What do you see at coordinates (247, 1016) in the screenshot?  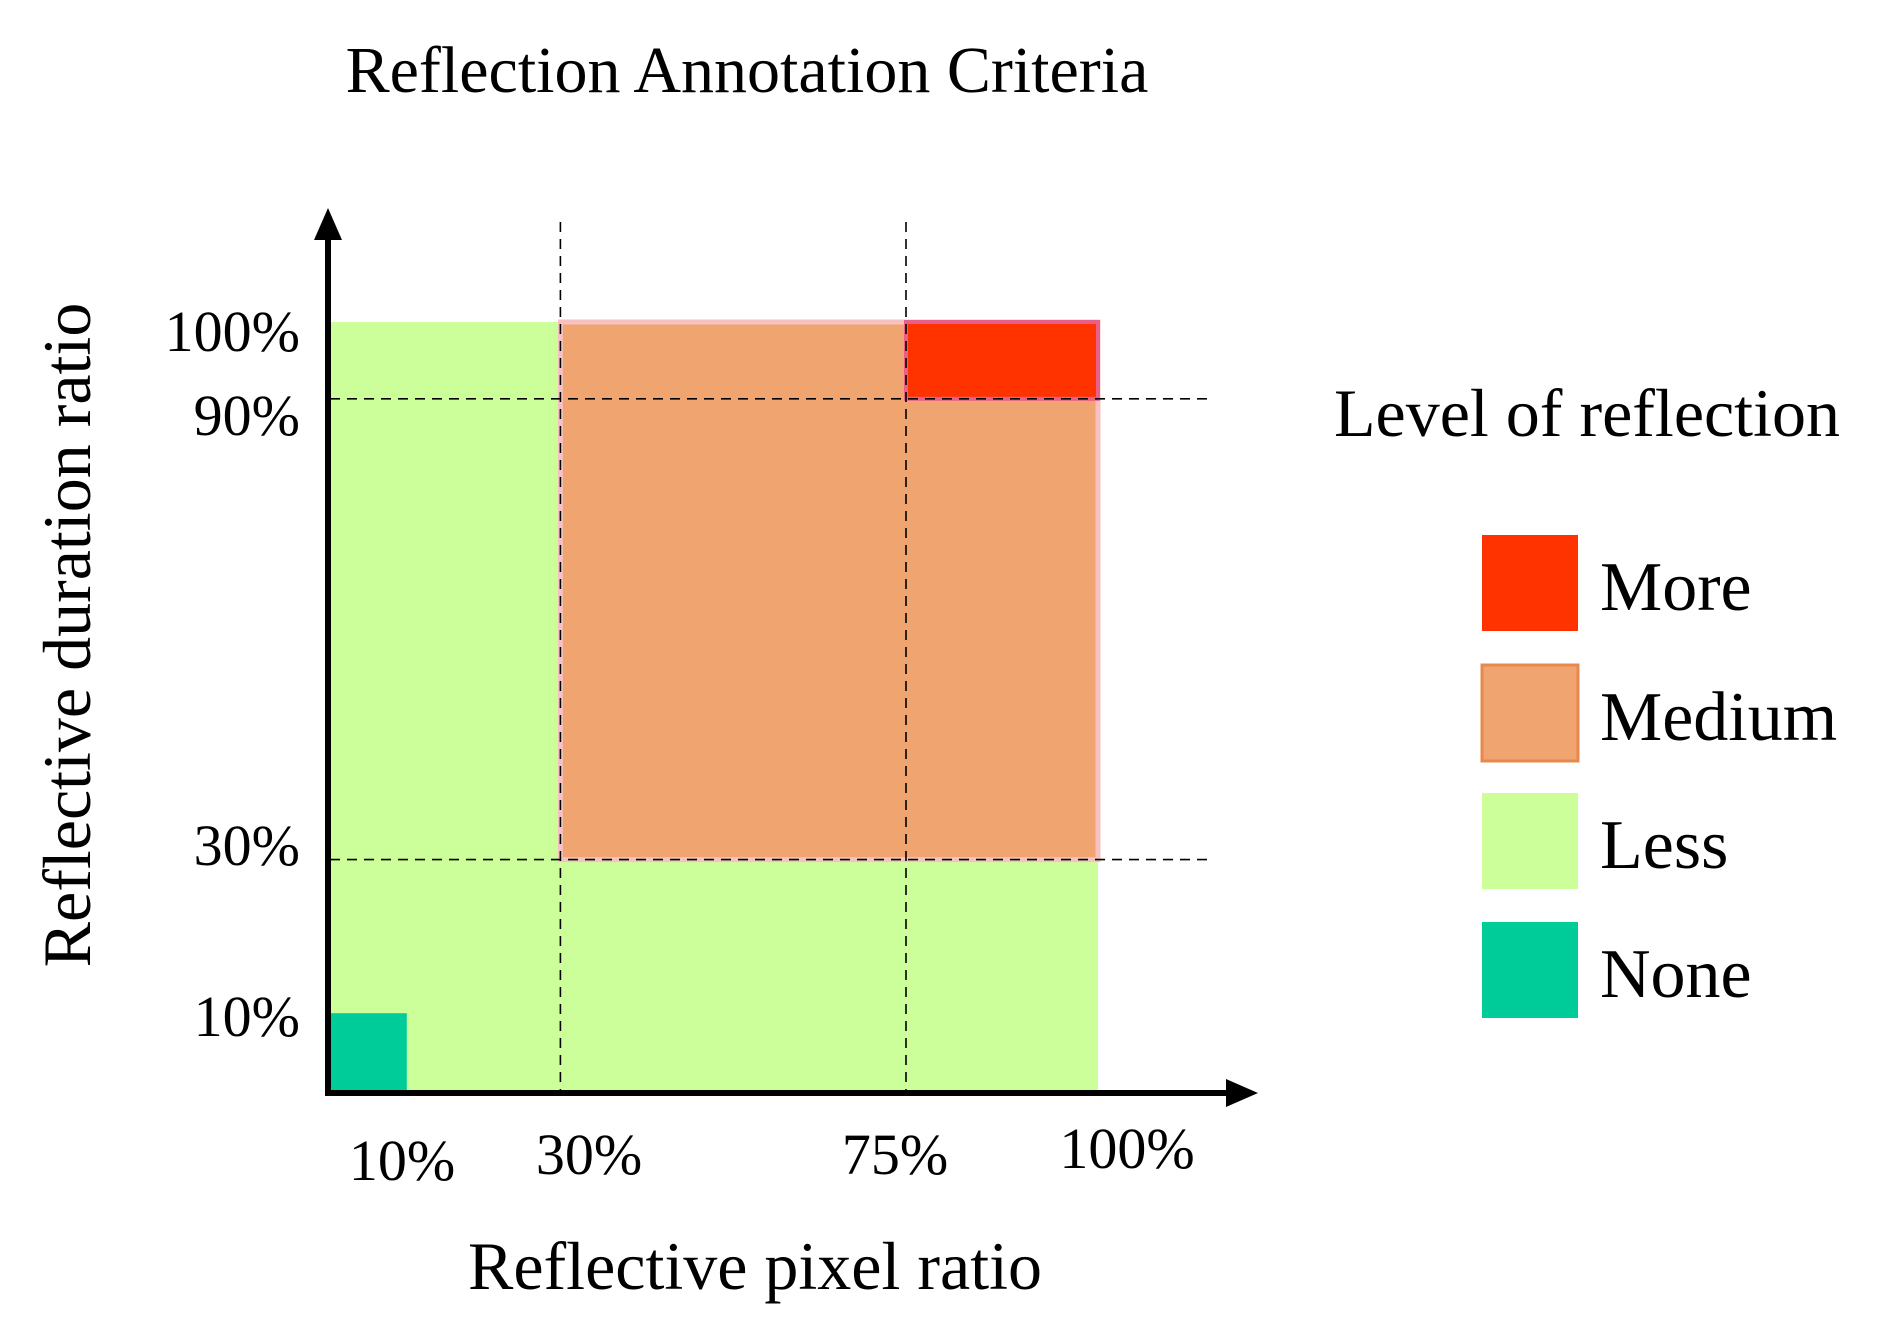 I see `y-tick-label: 10%` at bounding box center [247, 1016].